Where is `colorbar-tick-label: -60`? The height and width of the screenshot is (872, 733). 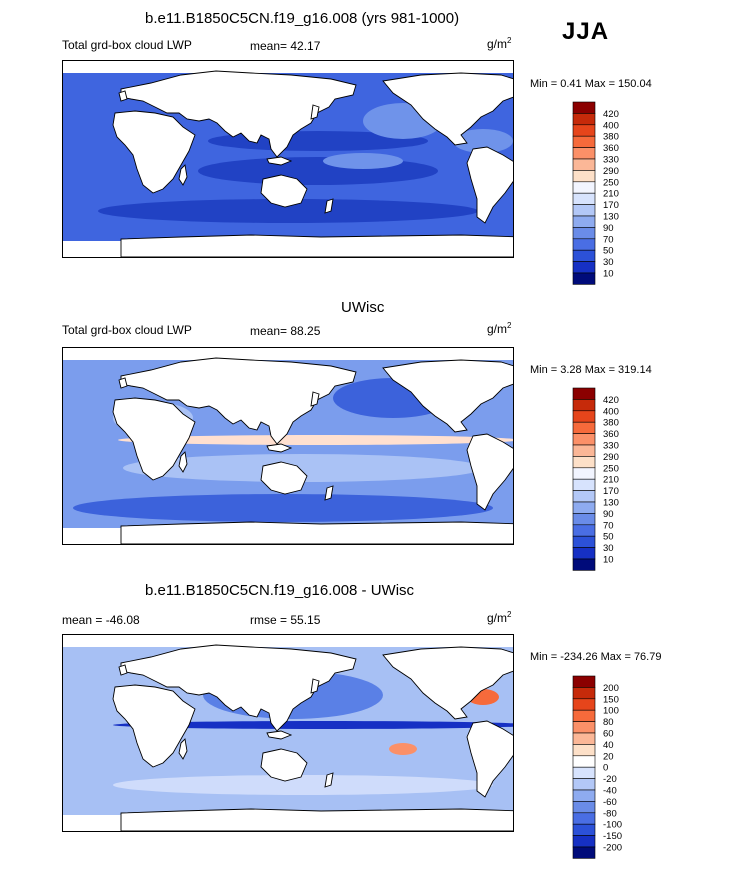 colorbar-tick-label: -60 is located at coordinates (610, 802).